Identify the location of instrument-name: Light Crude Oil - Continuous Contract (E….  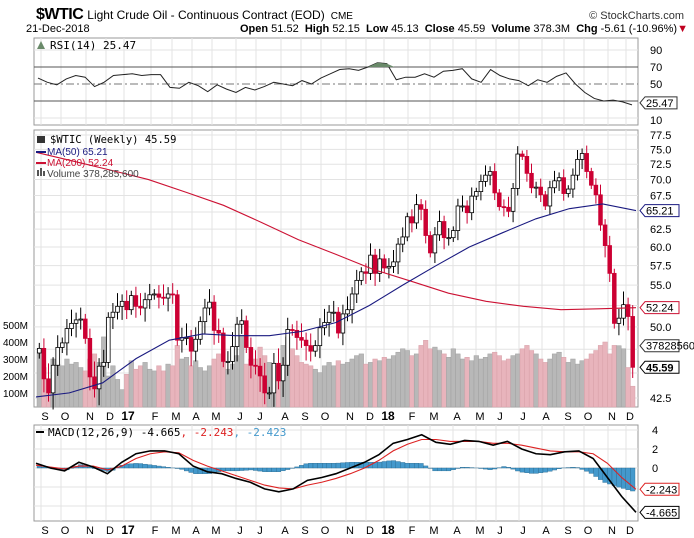
(206, 15).